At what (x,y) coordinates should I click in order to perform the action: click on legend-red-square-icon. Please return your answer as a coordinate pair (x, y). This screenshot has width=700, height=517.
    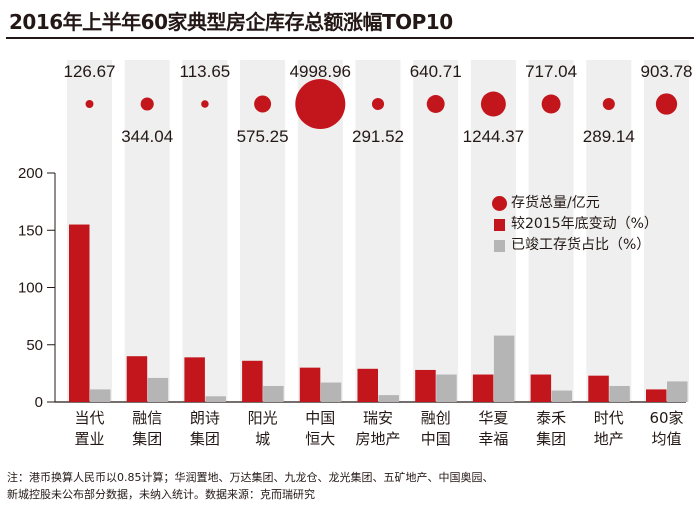
    Looking at the image, I should click on (499, 224).